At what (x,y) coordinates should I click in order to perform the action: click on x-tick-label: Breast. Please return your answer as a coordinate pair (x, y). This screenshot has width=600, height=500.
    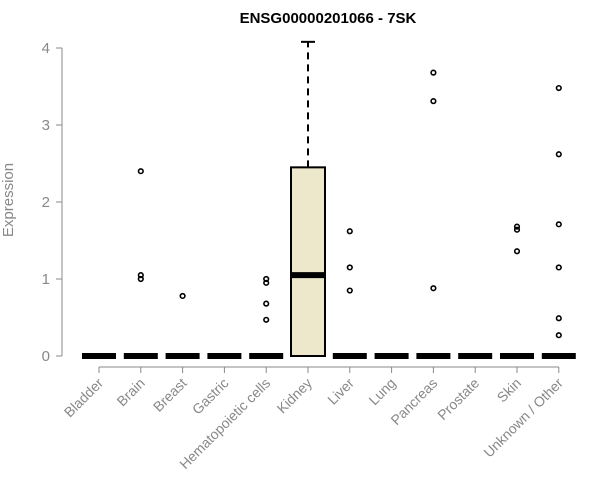
    Looking at the image, I should click on (170, 395).